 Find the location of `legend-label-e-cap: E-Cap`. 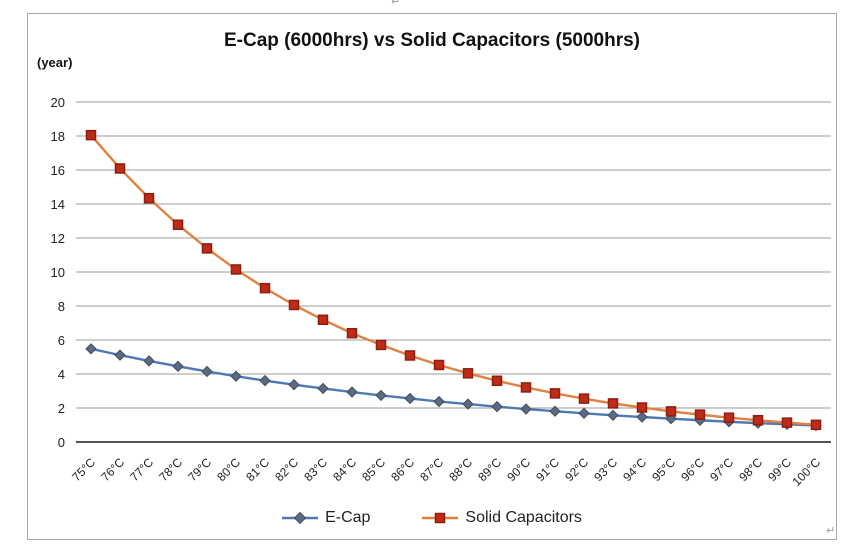

legend-label-e-cap: E-Cap is located at coordinates (348, 517).